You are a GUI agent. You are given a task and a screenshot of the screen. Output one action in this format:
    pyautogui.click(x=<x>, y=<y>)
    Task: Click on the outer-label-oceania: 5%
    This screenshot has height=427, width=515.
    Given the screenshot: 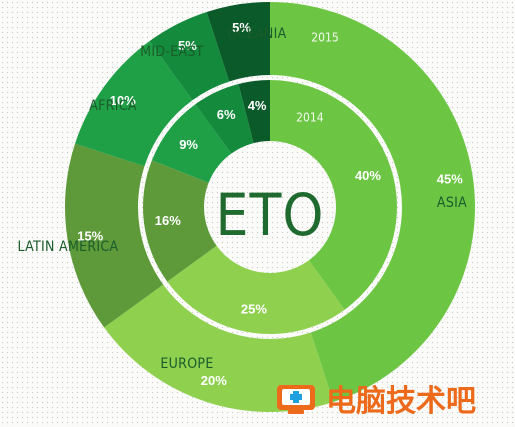 What is the action you would take?
    pyautogui.click(x=241, y=27)
    